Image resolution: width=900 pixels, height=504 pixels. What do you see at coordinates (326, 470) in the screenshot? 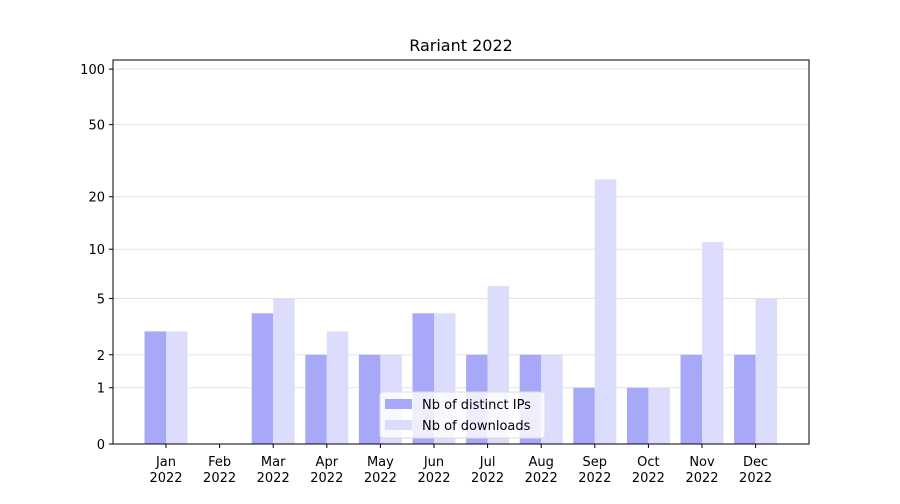
I see `x-tick-label: Apr 2022` at bounding box center [326, 470].